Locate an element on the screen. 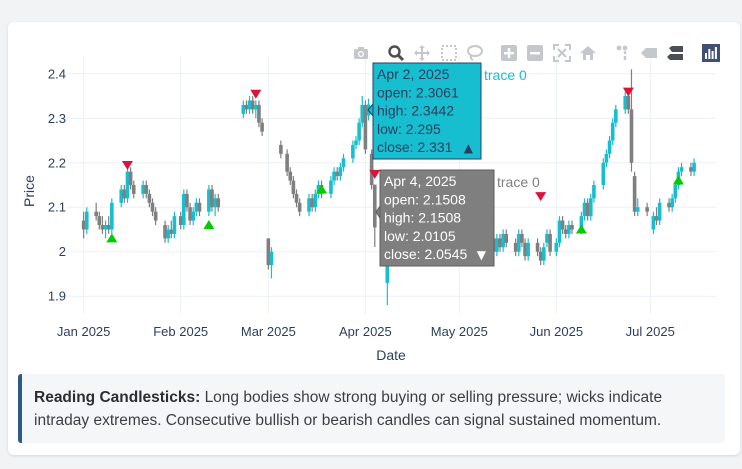 The height and width of the screenshot is (469, 742). zoom-in-icon is located at coordinates (509, 53).